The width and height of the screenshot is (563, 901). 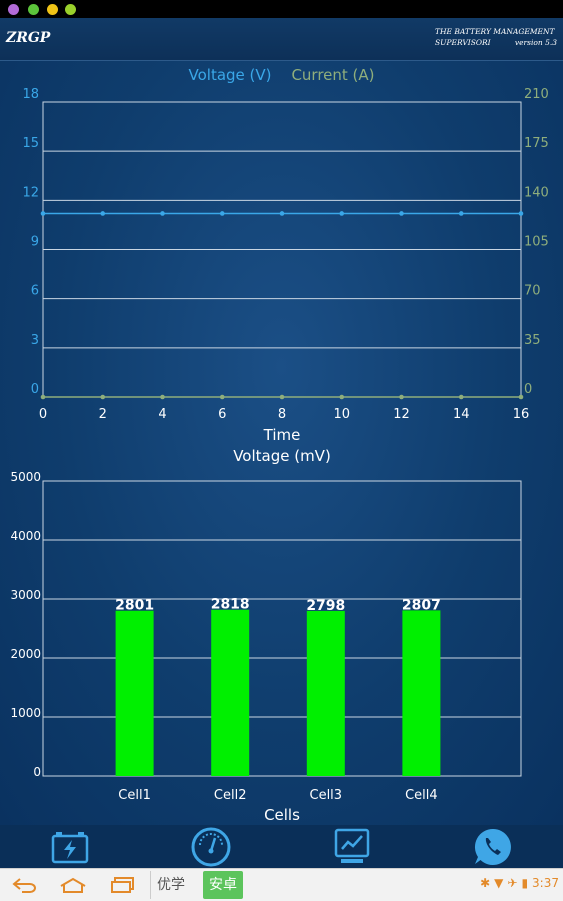 What do you see at coordinates (282, 815) in the screenshot?
I see `bar-x-label: Cells` at bounding box center [282, 815].